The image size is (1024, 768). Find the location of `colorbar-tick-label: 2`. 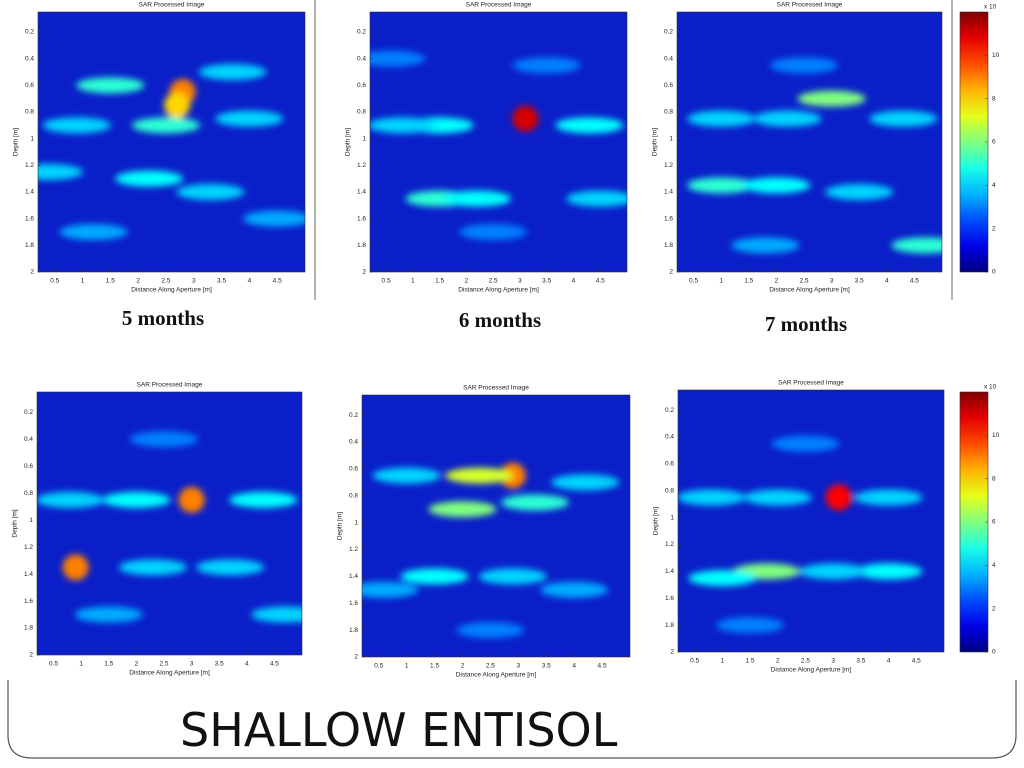

colorbar-tick-label: 2 is located at coordinates (994, 608).